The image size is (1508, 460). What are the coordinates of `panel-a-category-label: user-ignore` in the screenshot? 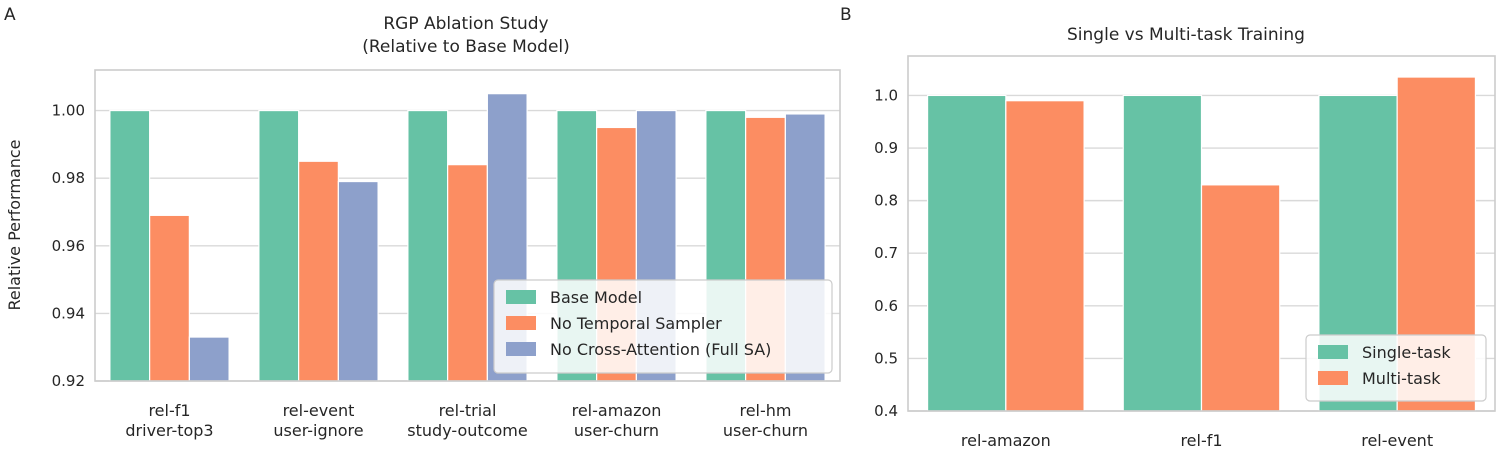 It's located at (318, 430).